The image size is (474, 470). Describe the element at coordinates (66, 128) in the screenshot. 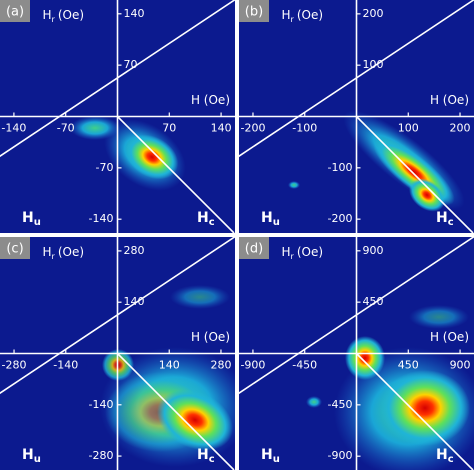

I see `x-tick-label: -70` at that location.